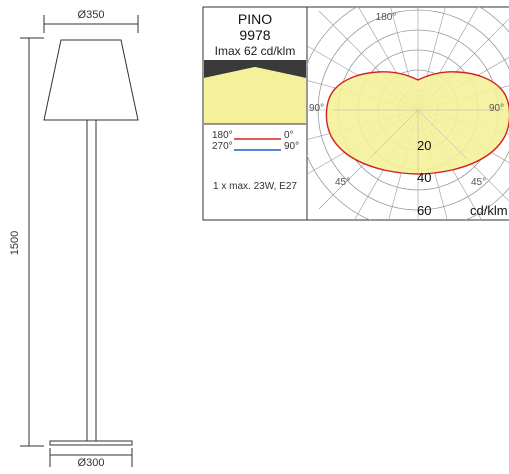 Image resolution: width=509 pixels, height=474 pixels. I want to click on imax-label: Imax 62 cd/klm, so click(255, 51).